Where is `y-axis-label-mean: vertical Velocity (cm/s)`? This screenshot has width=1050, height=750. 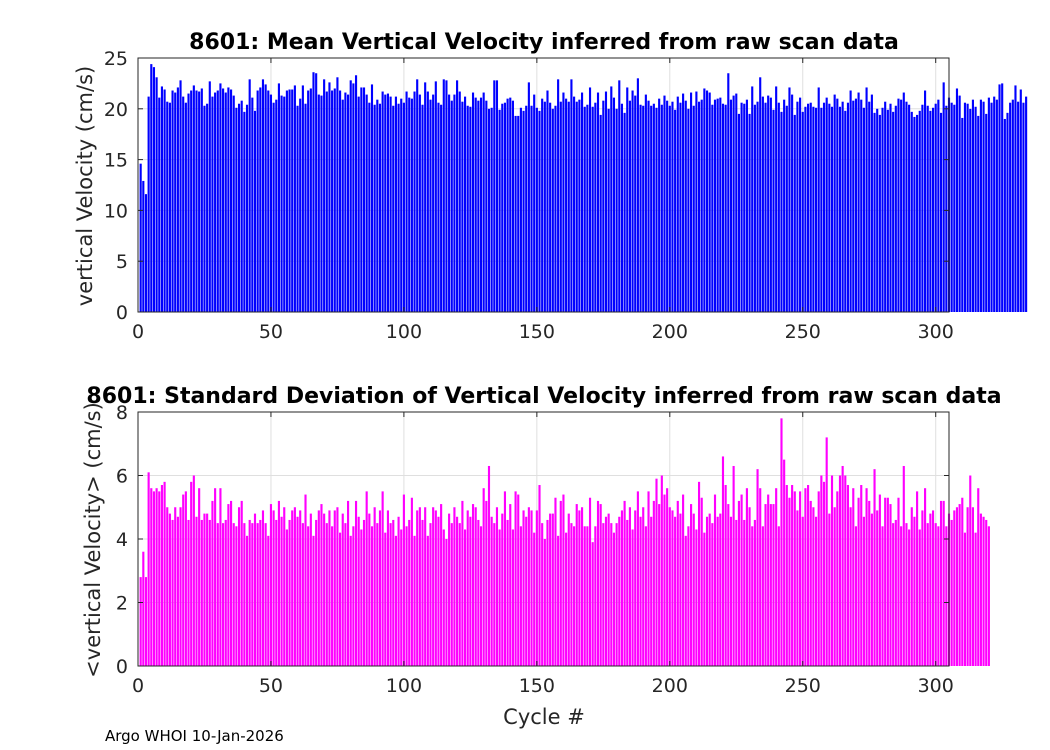
y-axis-label-mean: vertical Velocity (cm/s) is located at coordinates (85, 186).